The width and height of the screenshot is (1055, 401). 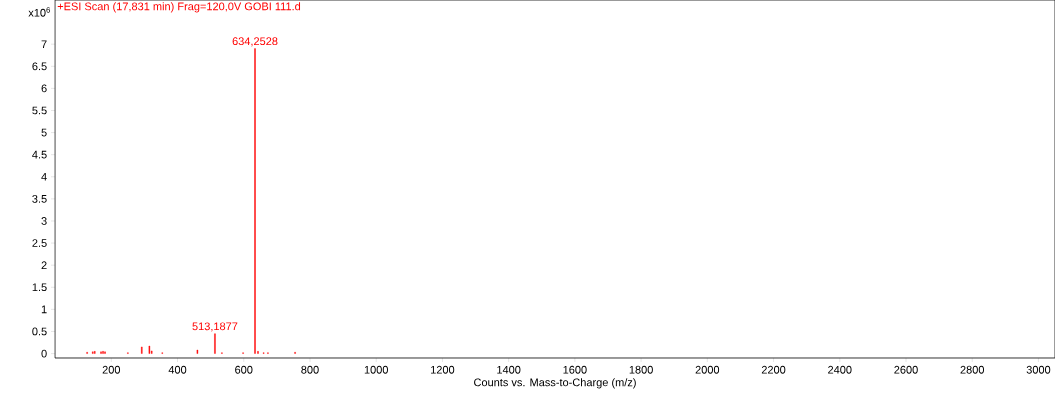 What do you see at coordinates (555, 383) in the screenshot?
I see `x-axis-title: Counts vs. Mass-to-Charge (m/z)` at bounding box center [555, 383].